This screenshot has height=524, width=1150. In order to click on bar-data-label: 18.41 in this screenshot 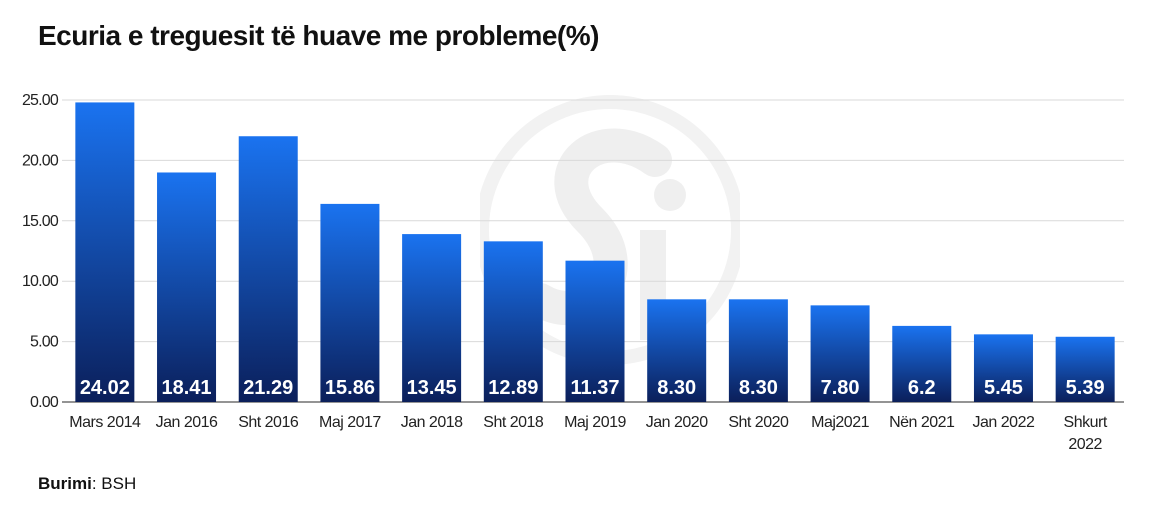, I will do `click(187, 388)`.